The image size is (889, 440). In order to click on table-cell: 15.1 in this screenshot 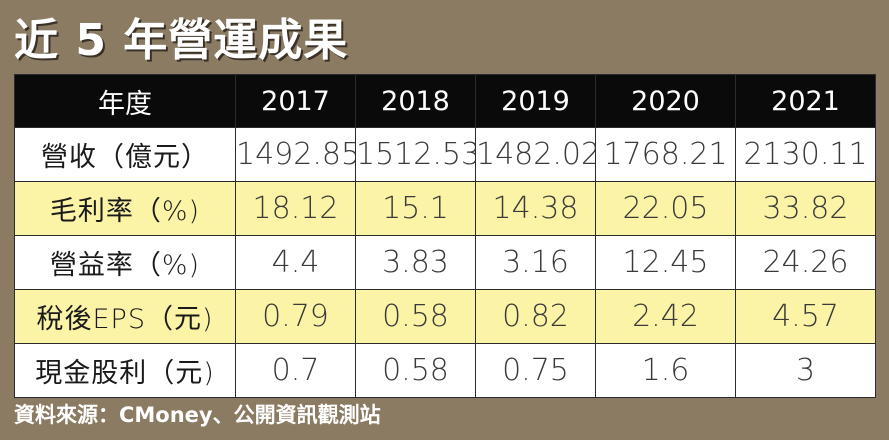, I will do `click(415, 208)`.